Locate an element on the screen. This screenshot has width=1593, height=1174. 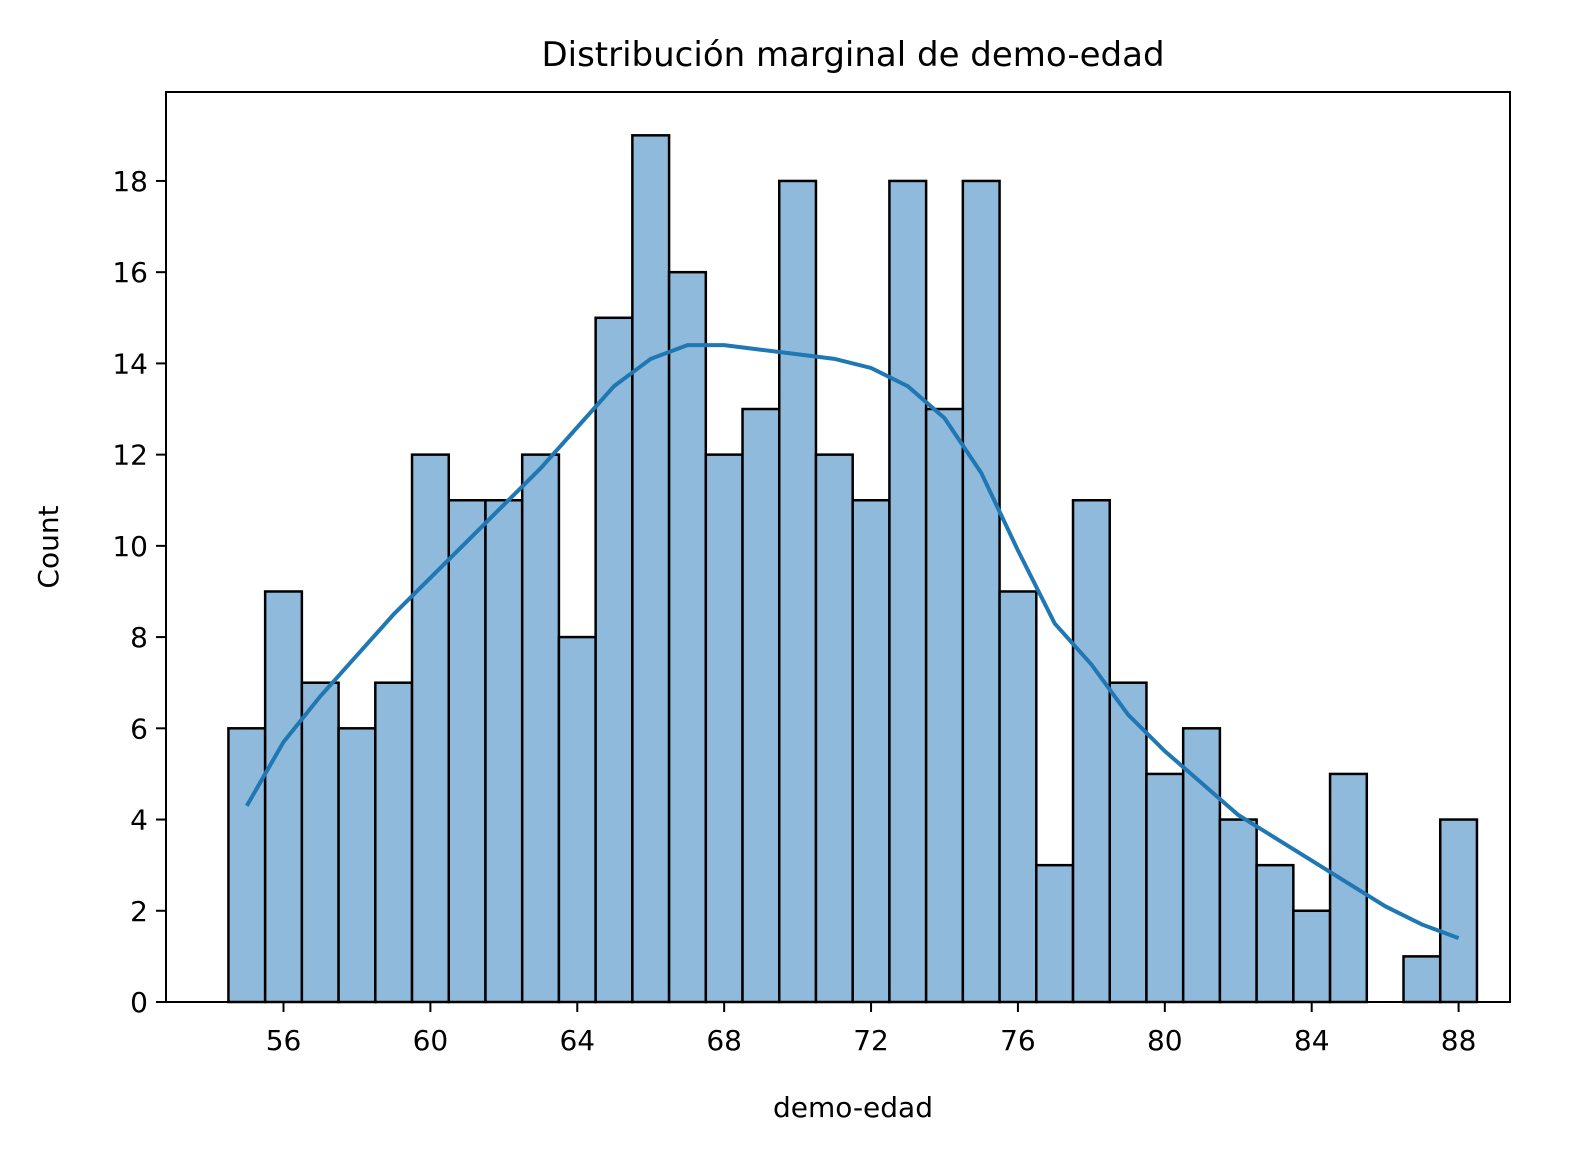
chart-title: Distribución marginal de demo-edad is located at coordinates (852, 55).